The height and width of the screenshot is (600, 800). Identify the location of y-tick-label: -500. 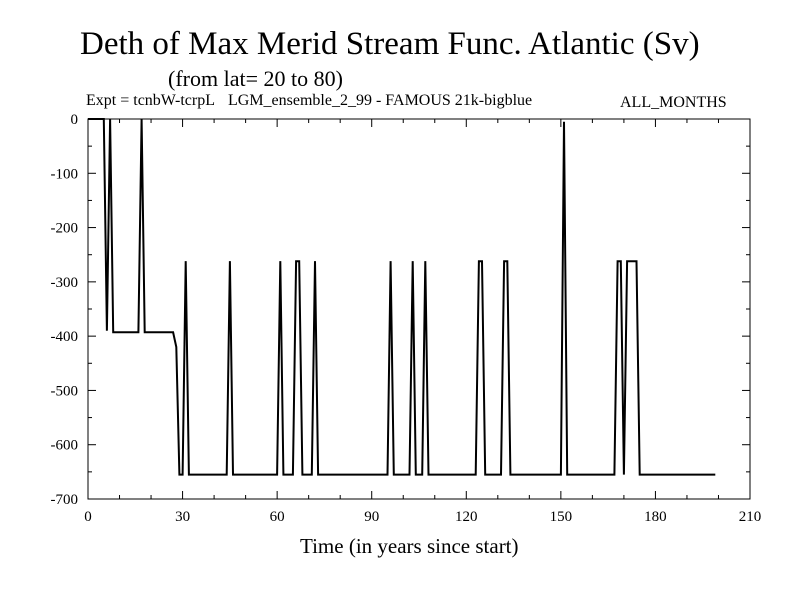
(65, 391).